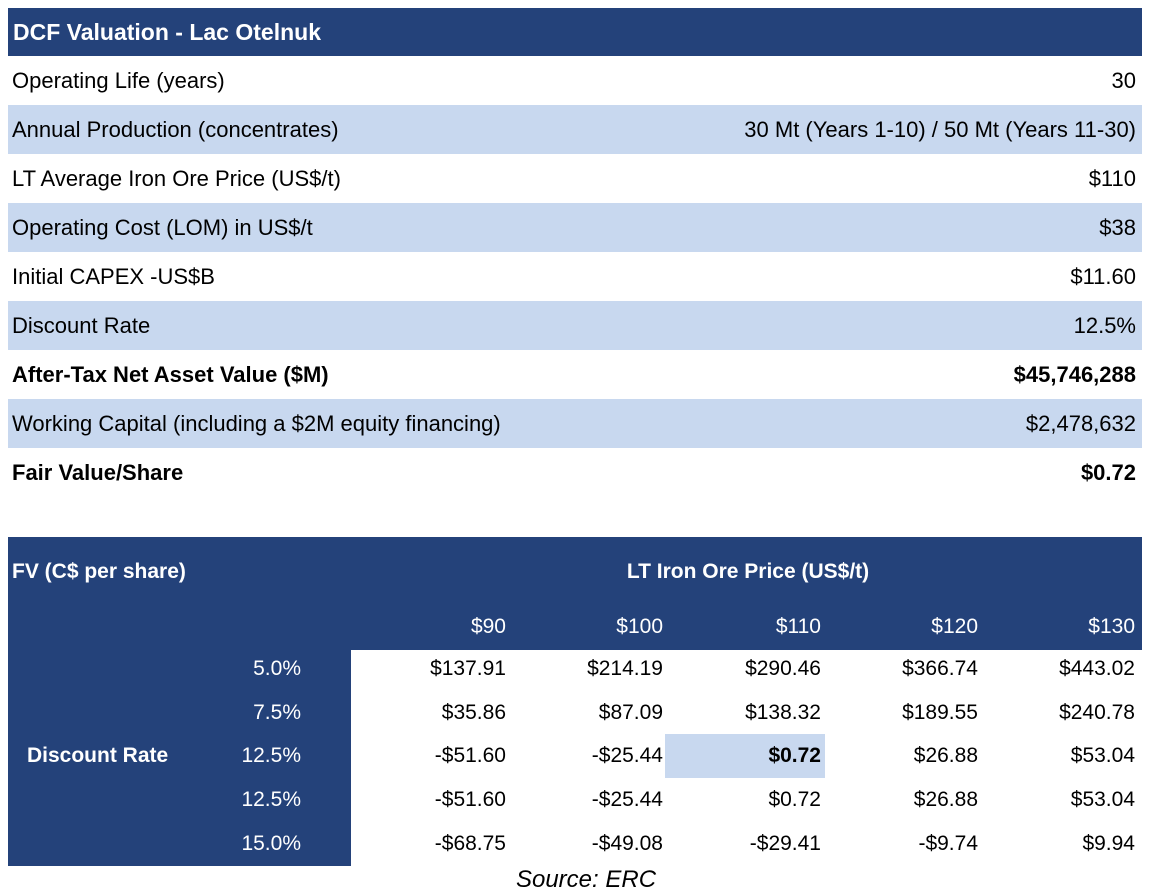 The height and width of the screenshot is (894, 1172). I want to click on dcf-row-label: Operating Life (years), so click(118, 80).